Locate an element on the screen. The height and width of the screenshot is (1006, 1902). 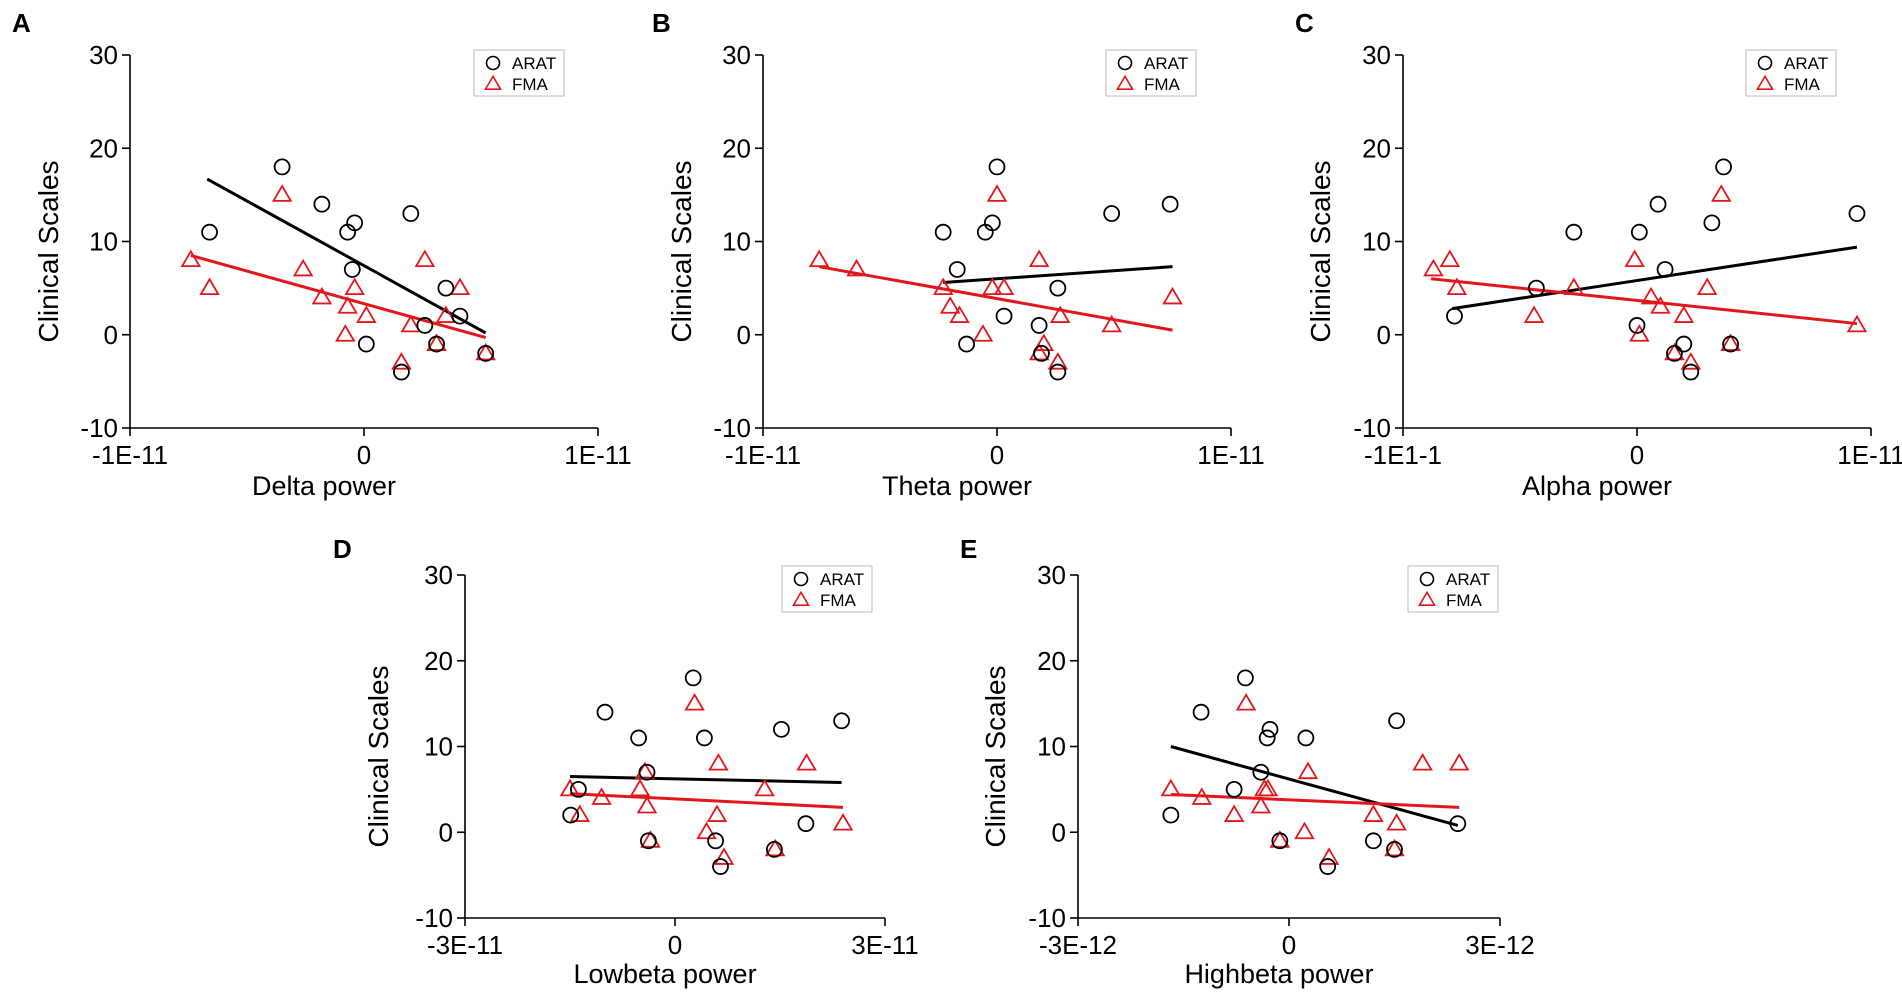
x-tick-label: -3E-12 is located at coordinates (1078, 945).